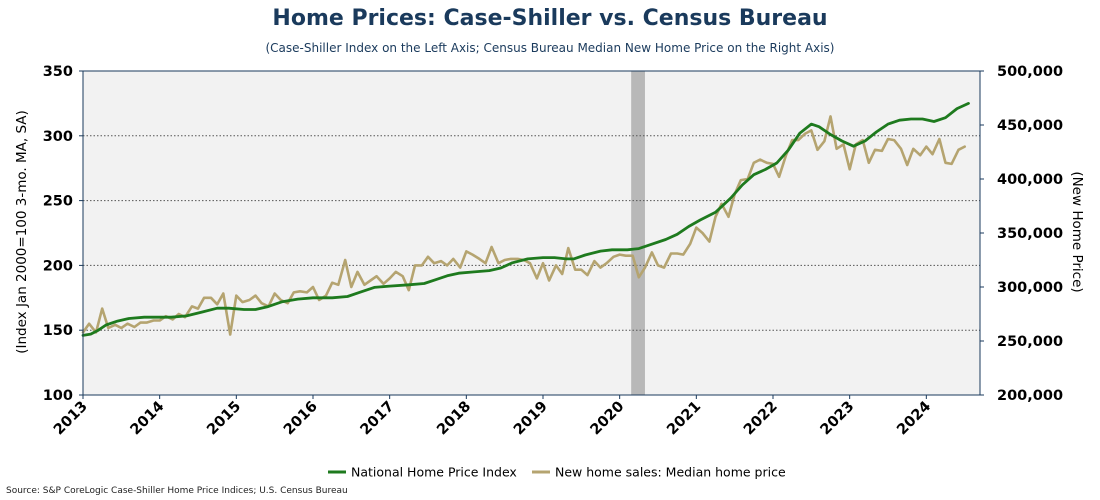 The width and height of the screenshot is (1100, 500). What do you see at coordinates (63, 234) in the screenshot?
I see `y-axis-left: 100 150 200 250 300 350` at bounding box center [63, 234].